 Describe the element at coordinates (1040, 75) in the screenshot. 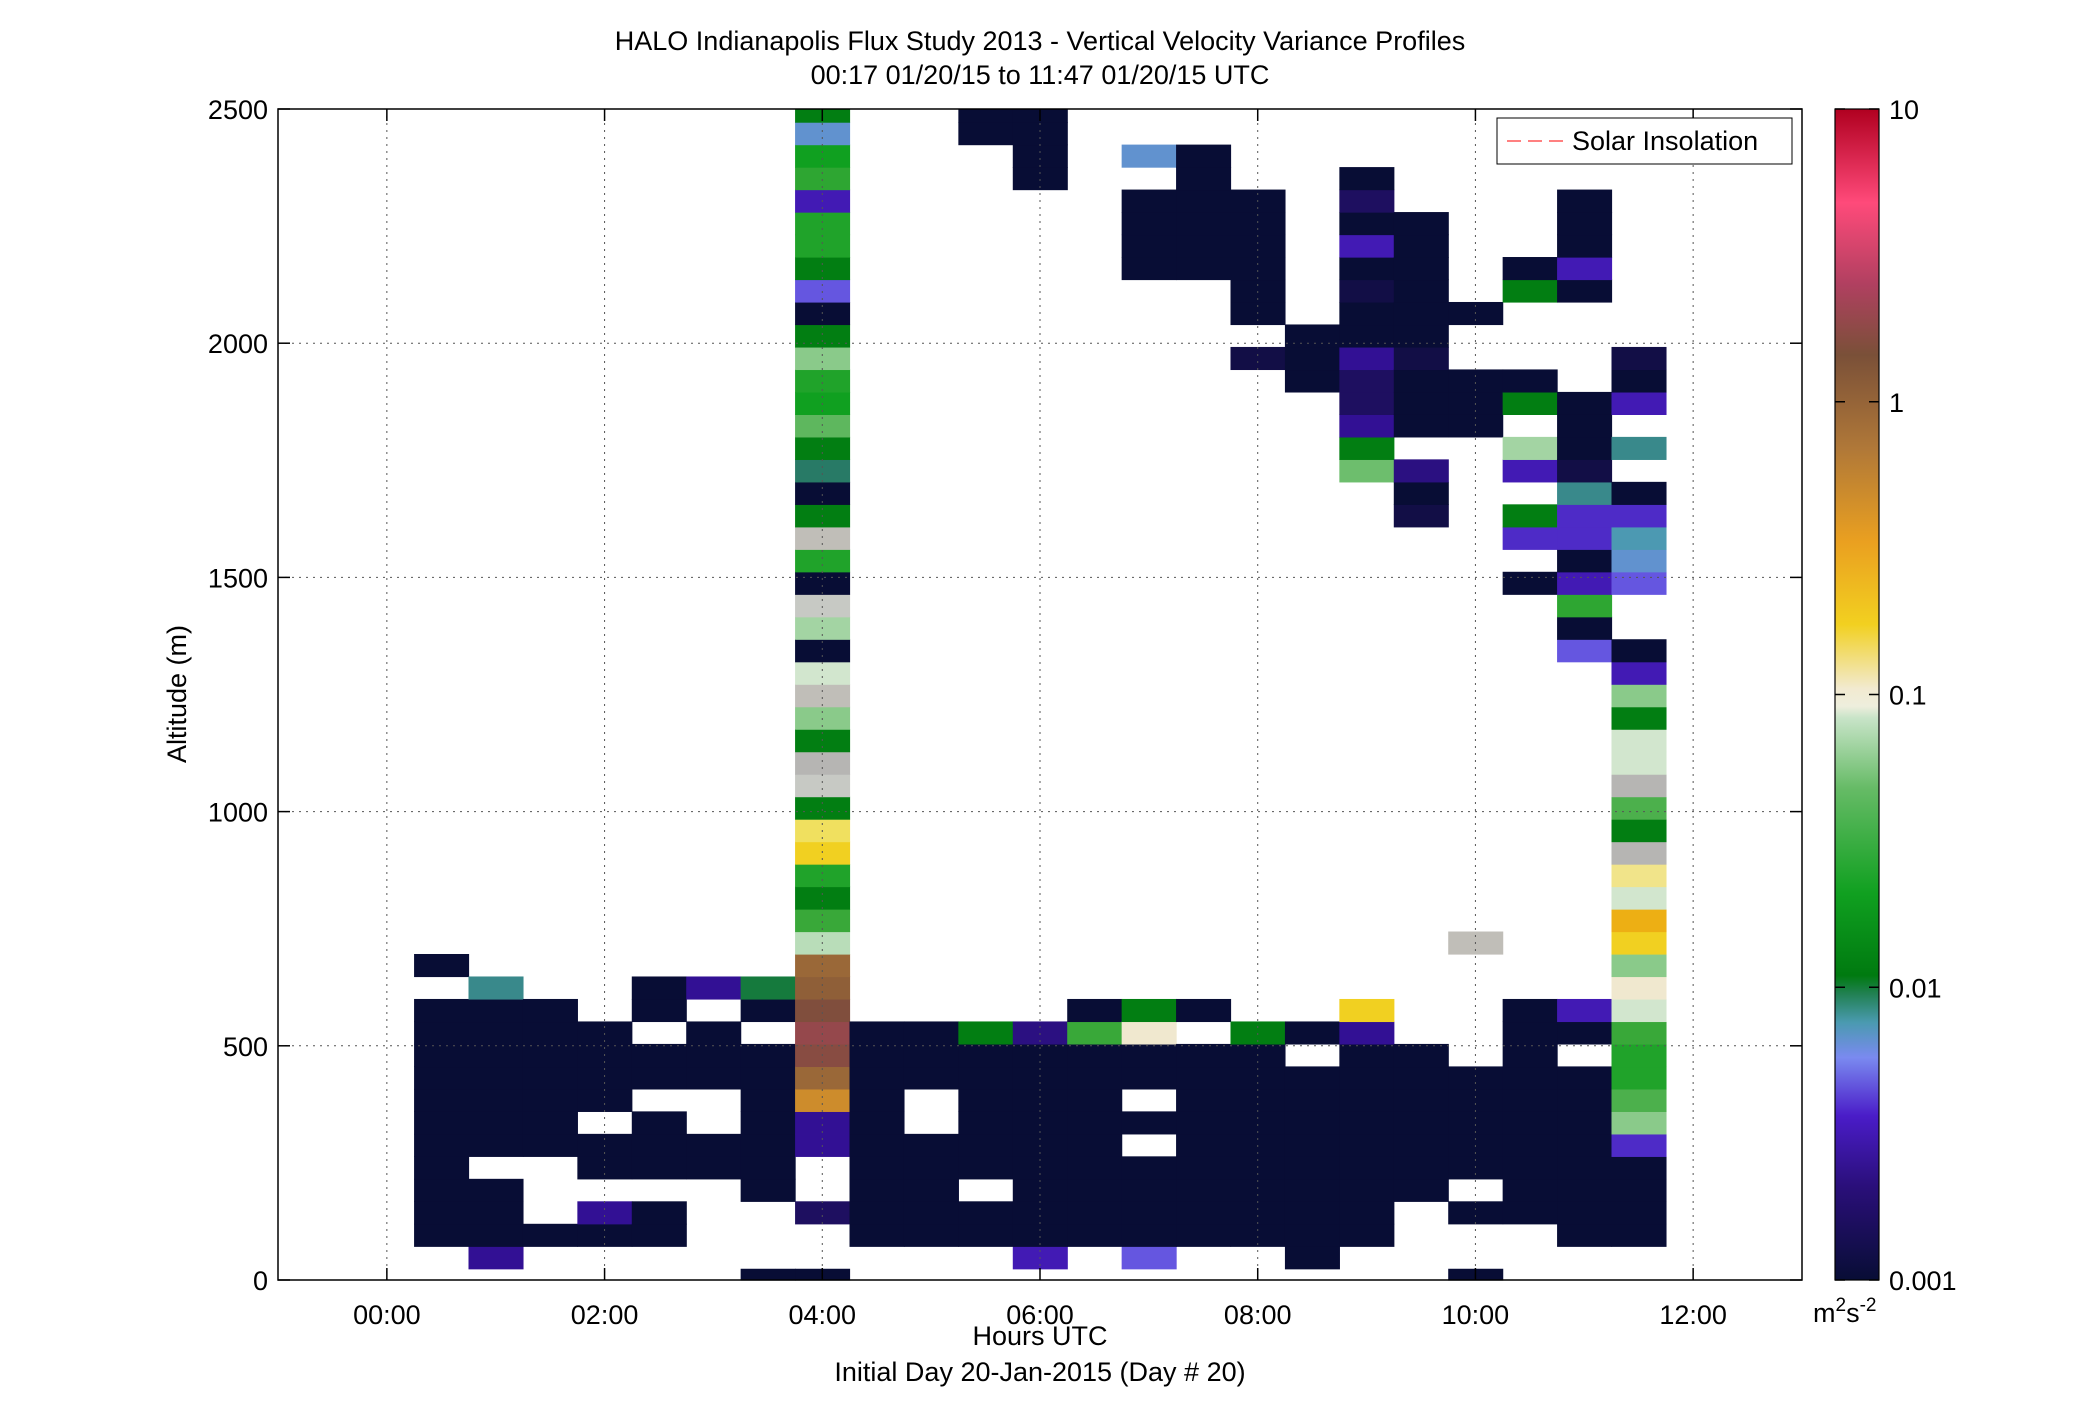

I see `chart-subtitle: 00:17 01/20/15 to 11:47 01/20/15 UTC` at that location.